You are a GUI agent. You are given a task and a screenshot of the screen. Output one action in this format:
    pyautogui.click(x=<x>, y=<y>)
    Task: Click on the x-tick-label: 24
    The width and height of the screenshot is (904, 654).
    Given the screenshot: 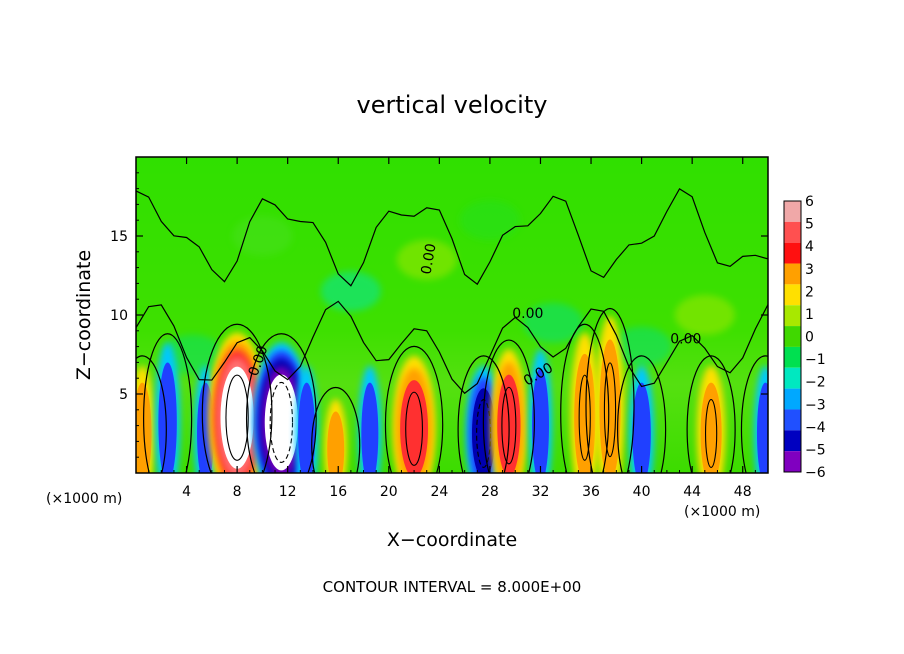 What is the action you would take?
    pyautogui.click(x=439, y=492)
    